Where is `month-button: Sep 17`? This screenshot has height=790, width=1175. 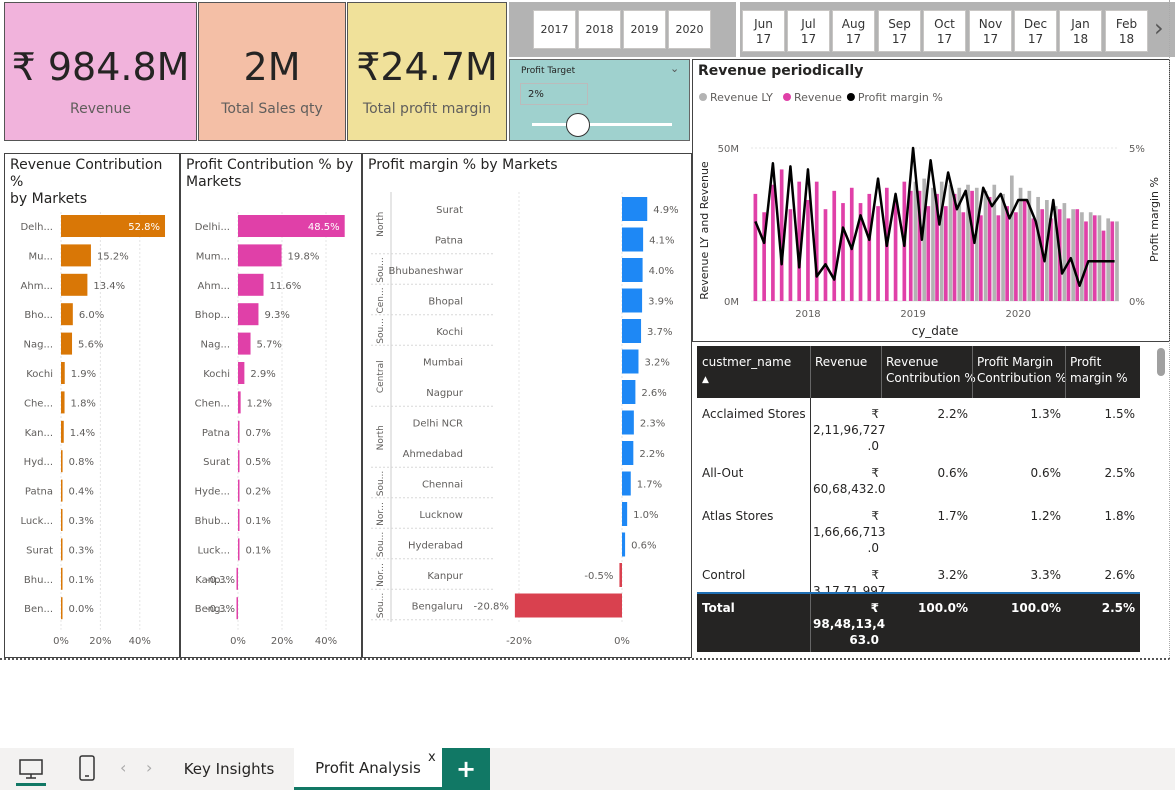
month-button: Sep 17 is located at coordinates (899, 31).